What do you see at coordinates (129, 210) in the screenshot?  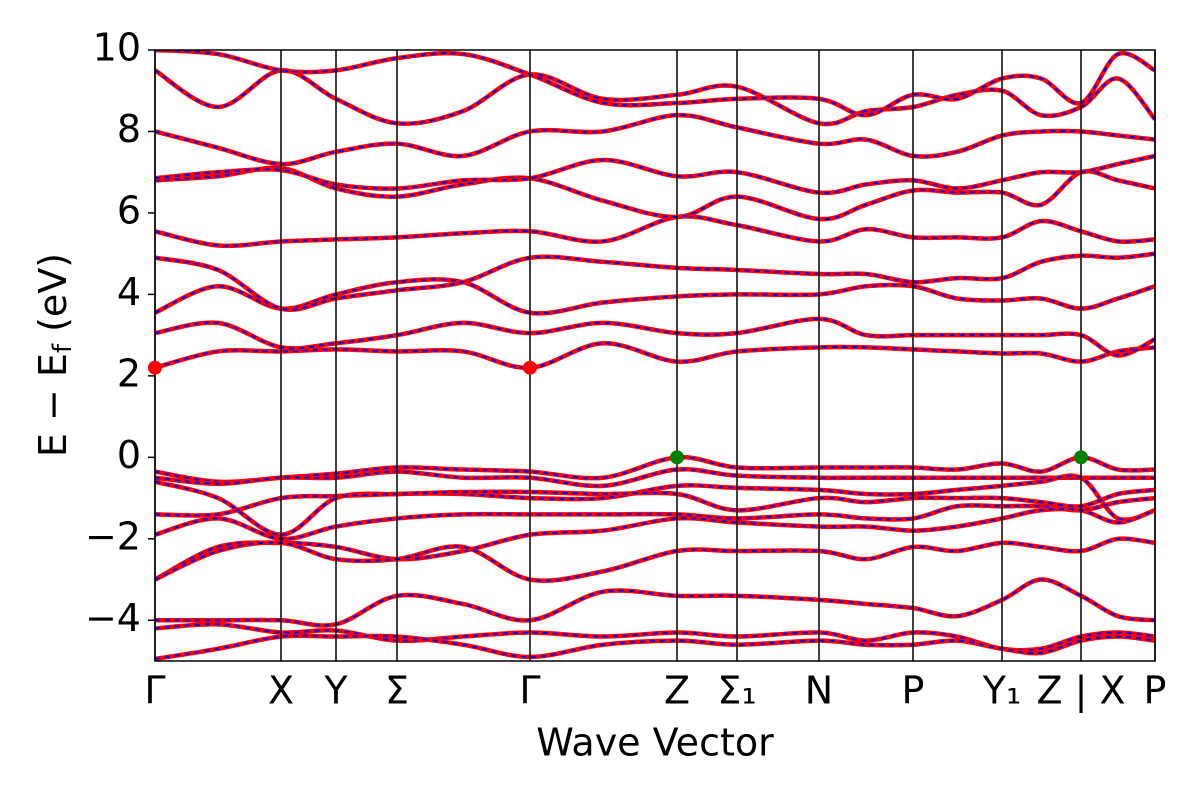 I see `y-tick-label: 6` at bounding box center [129, 210].